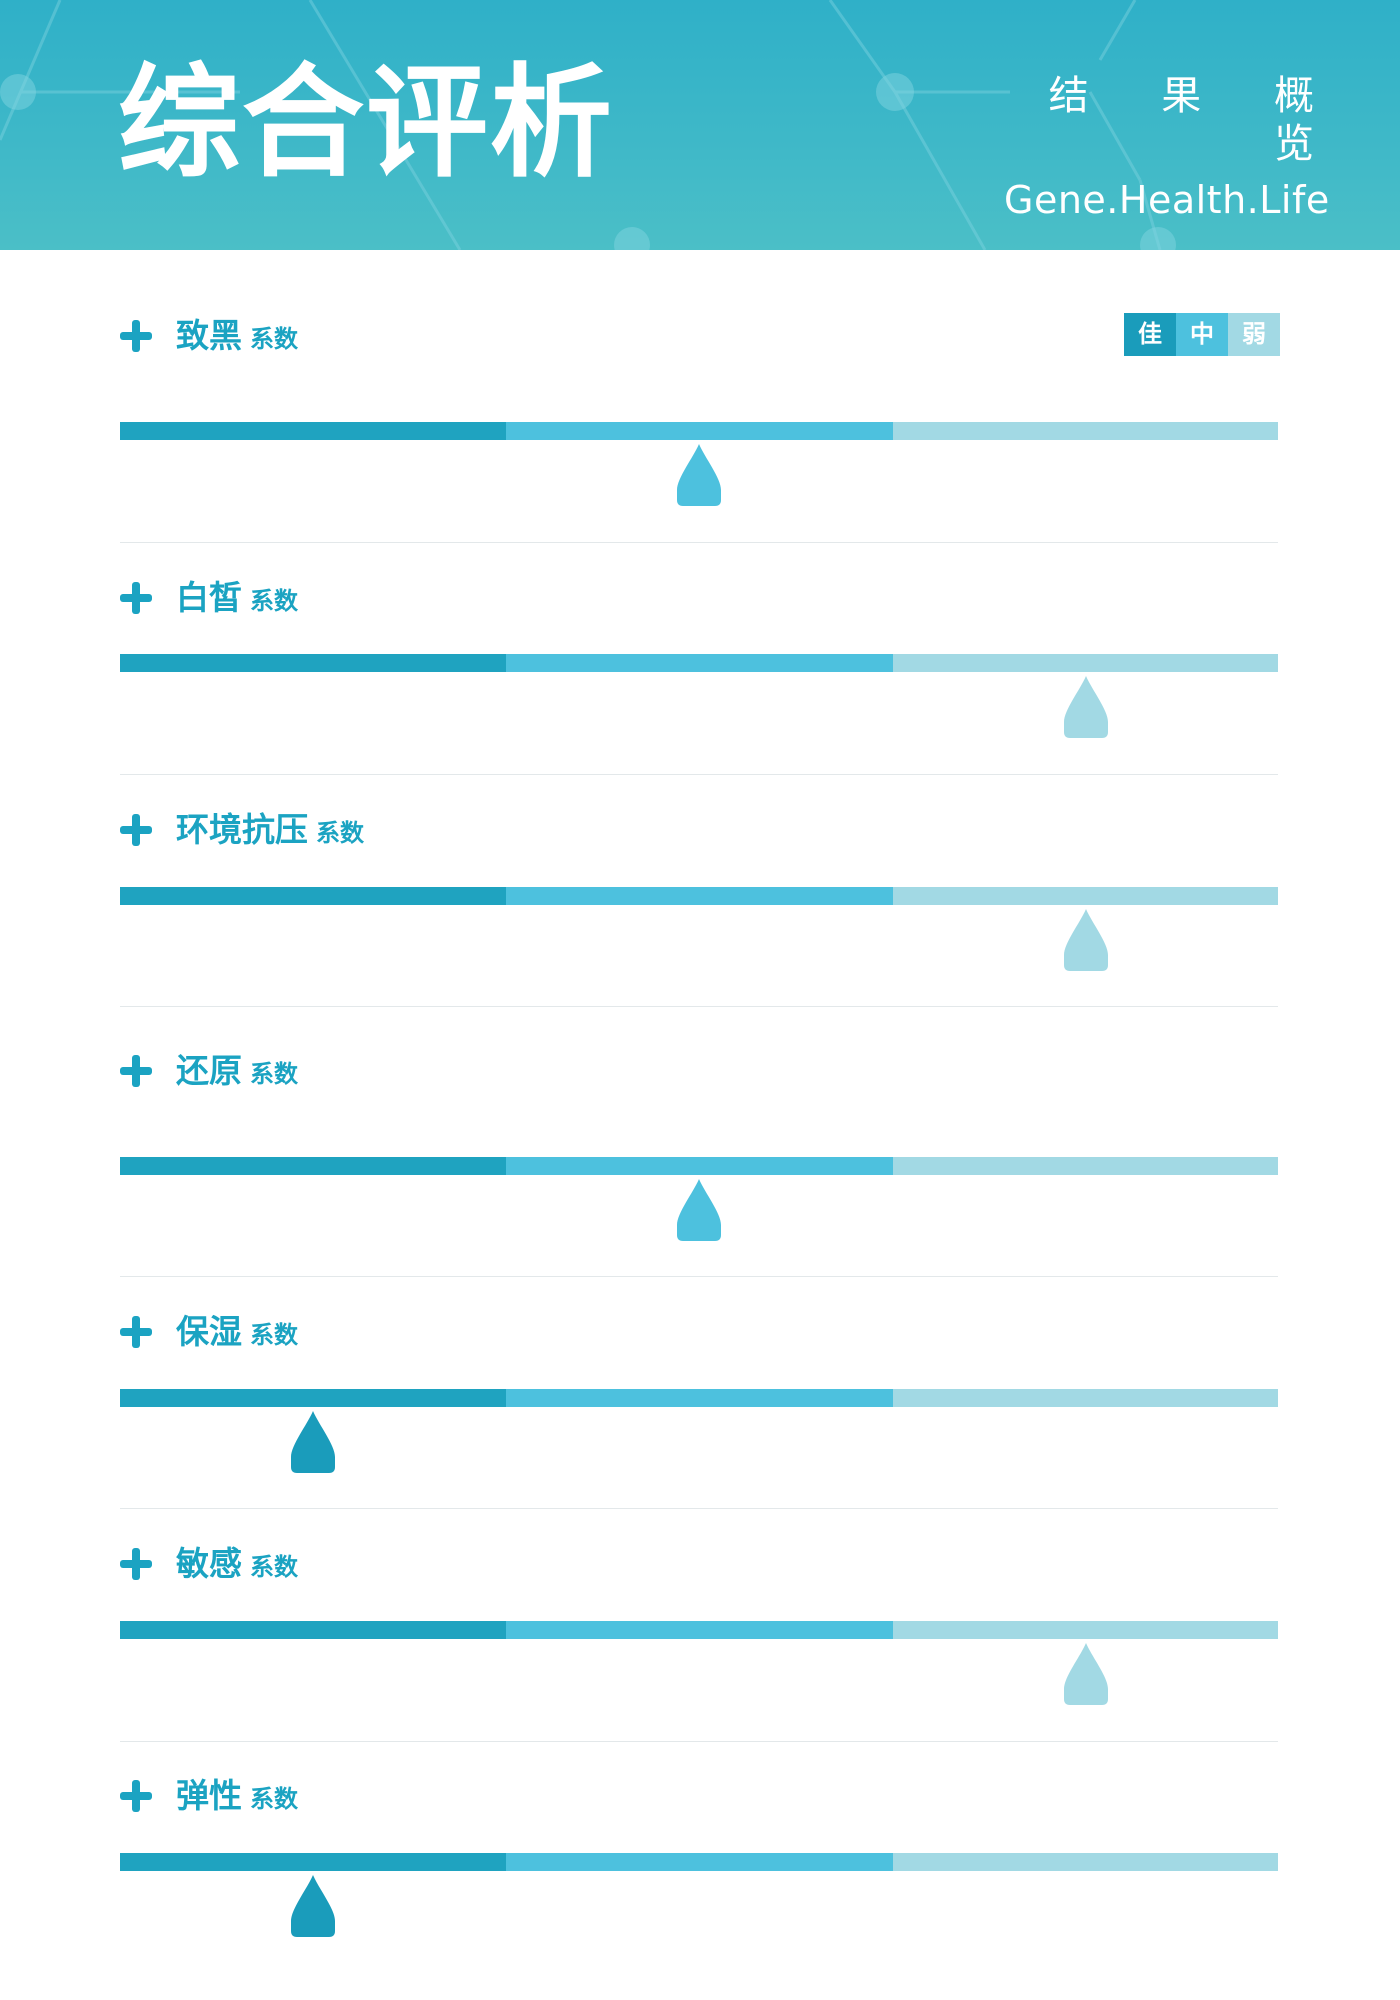 This screenshot has width=1400, height=2000. I want to click on molecule-pattern, so click(588, 125).